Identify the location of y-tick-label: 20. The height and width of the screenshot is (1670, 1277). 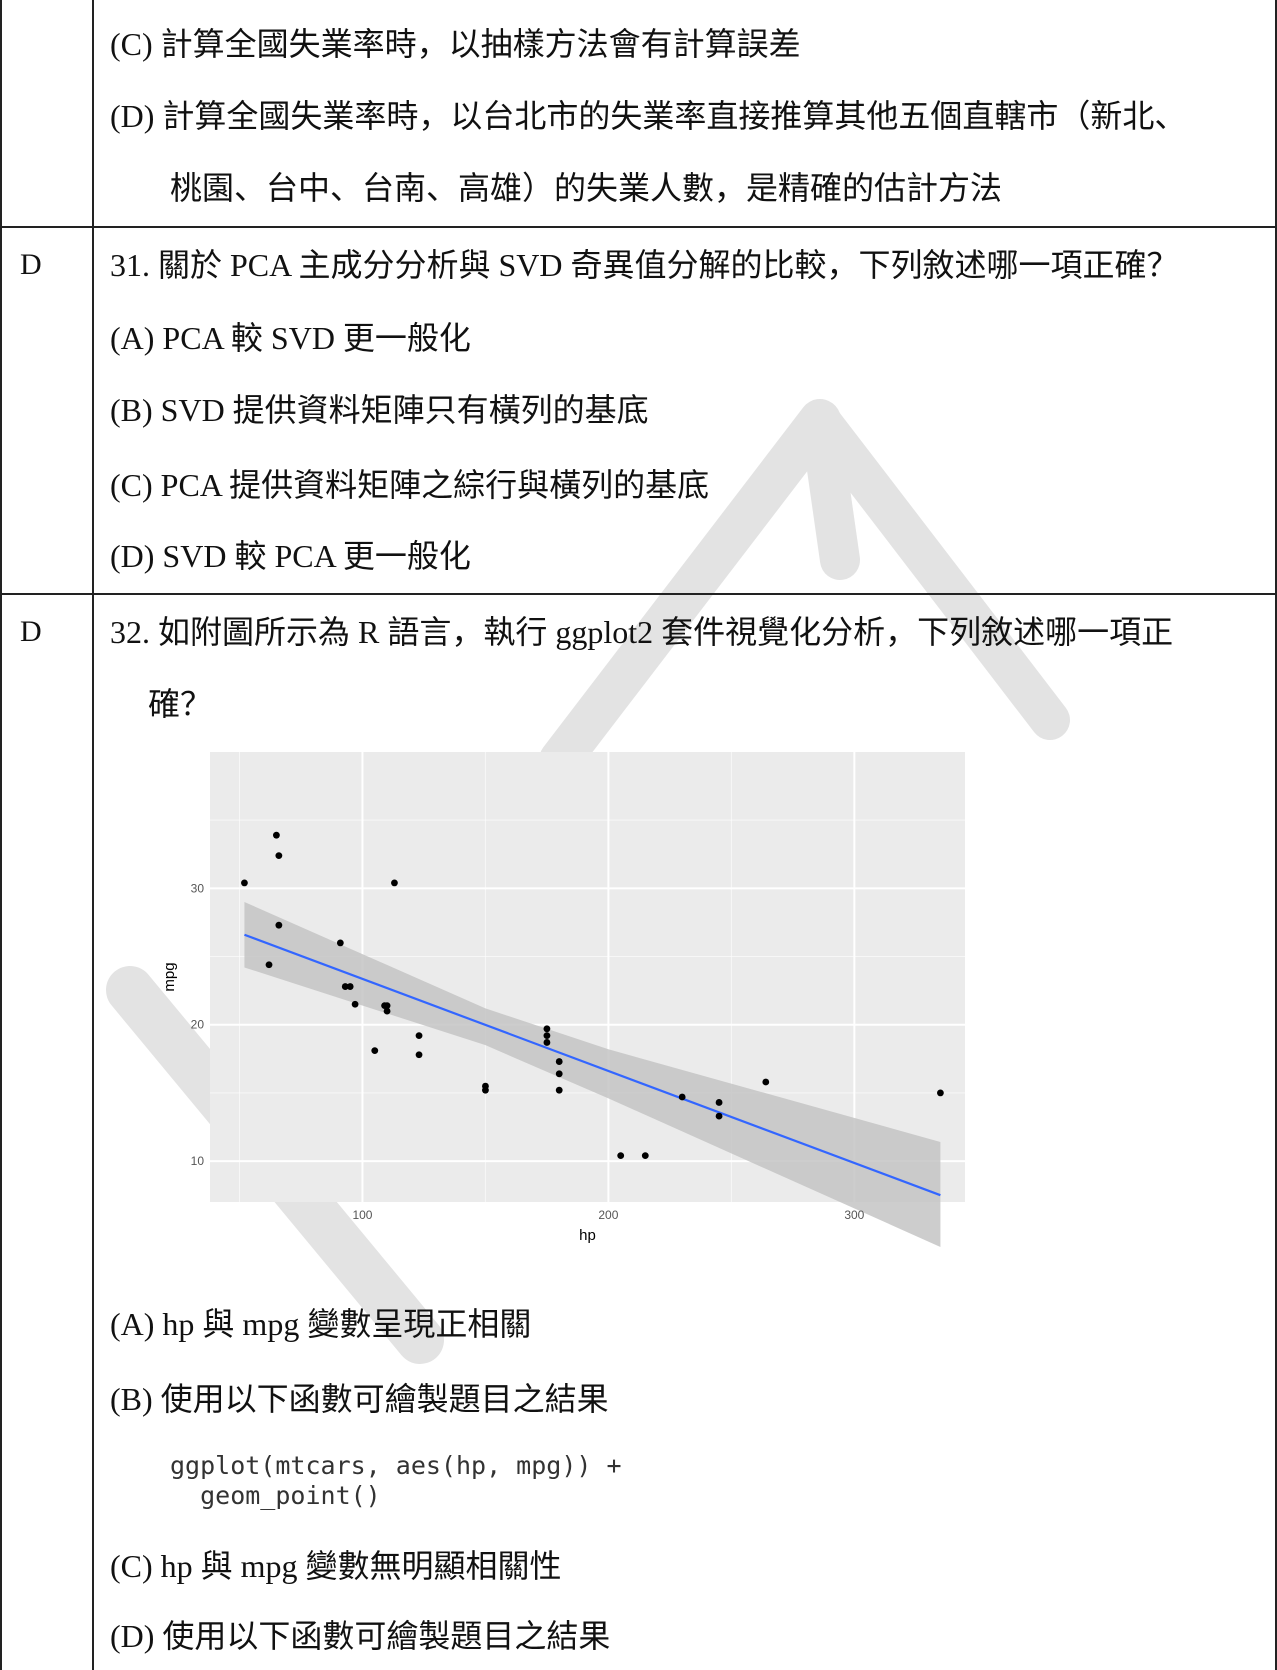
(198, 1025).